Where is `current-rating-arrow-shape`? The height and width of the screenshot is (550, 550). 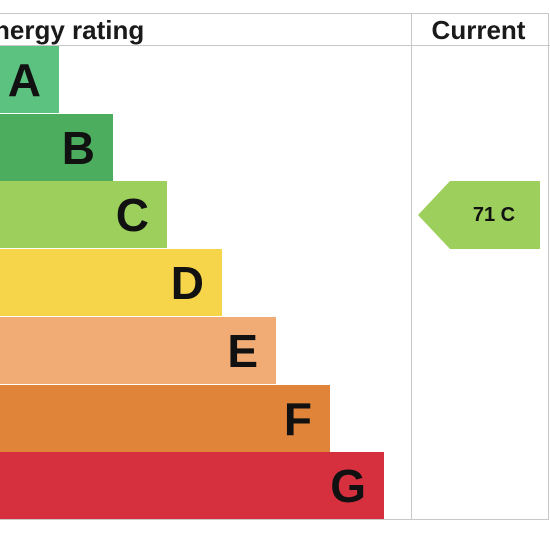
current-rating-arrow-shape is located at coordinates (479, 215).